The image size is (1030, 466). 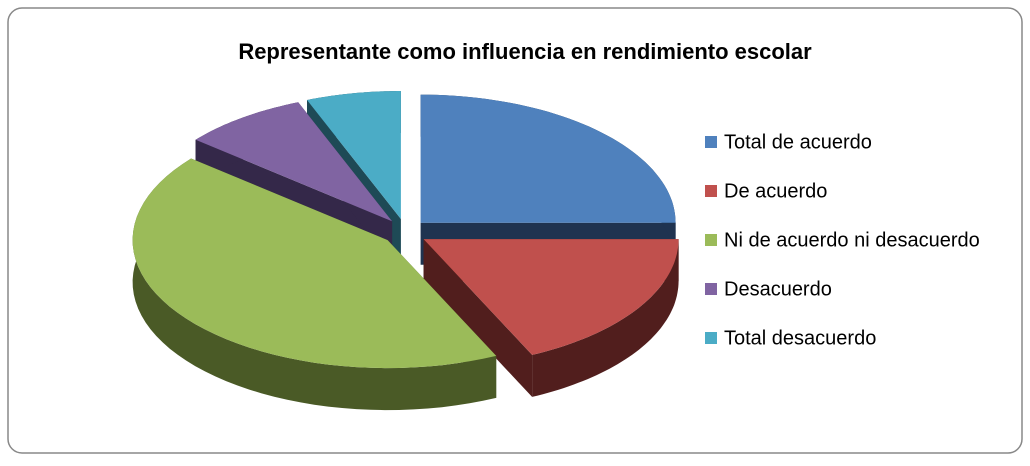 What do you see at coordinates (478, 318) in the screenshot?
I see `slice-wall` at bounding box center [478, 318].